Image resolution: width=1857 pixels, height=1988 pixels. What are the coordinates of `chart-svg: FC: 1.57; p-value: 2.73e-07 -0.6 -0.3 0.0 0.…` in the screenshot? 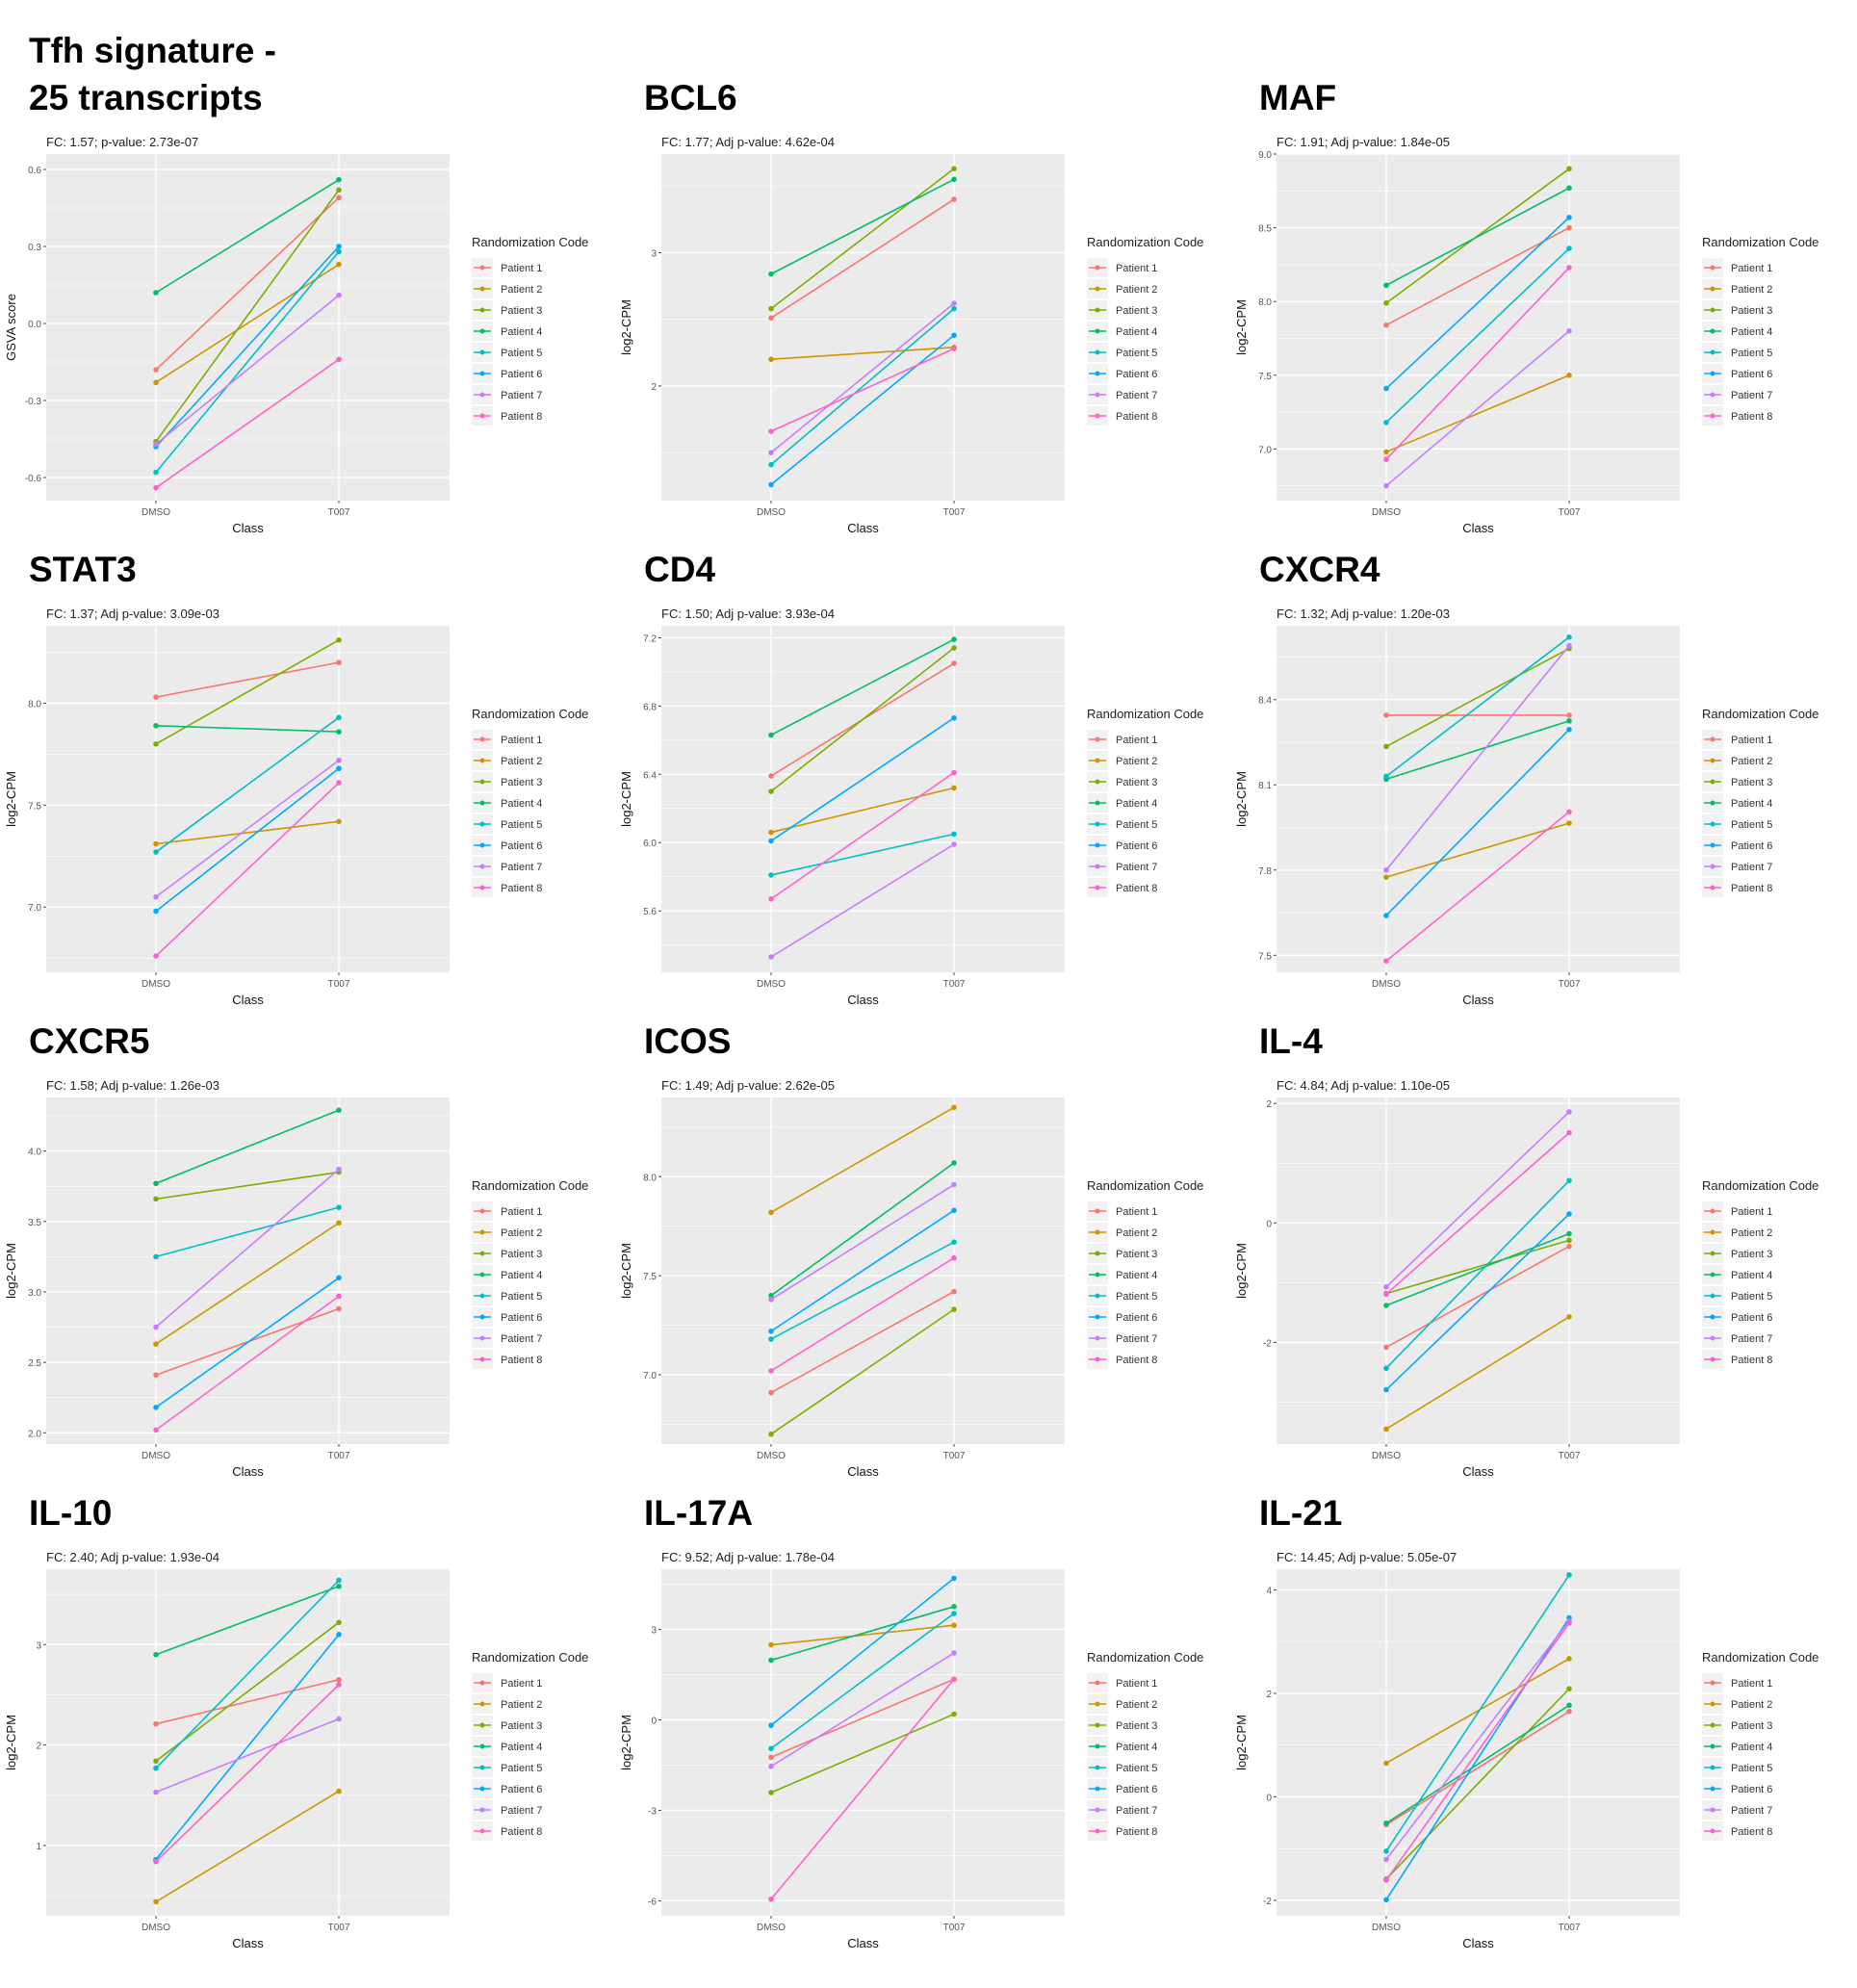 It's located at (296, 335).